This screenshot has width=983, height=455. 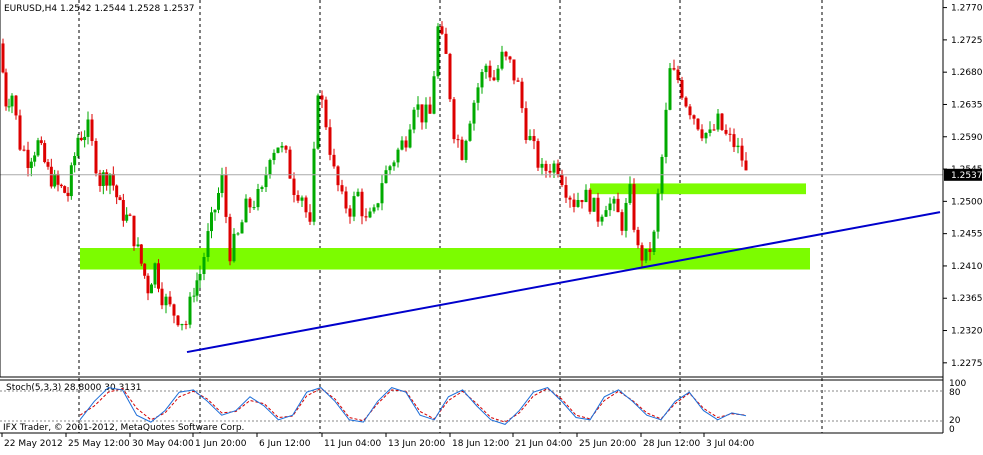 I want to click on price-tick-label: 1.2725, so click(x=967, y=41).